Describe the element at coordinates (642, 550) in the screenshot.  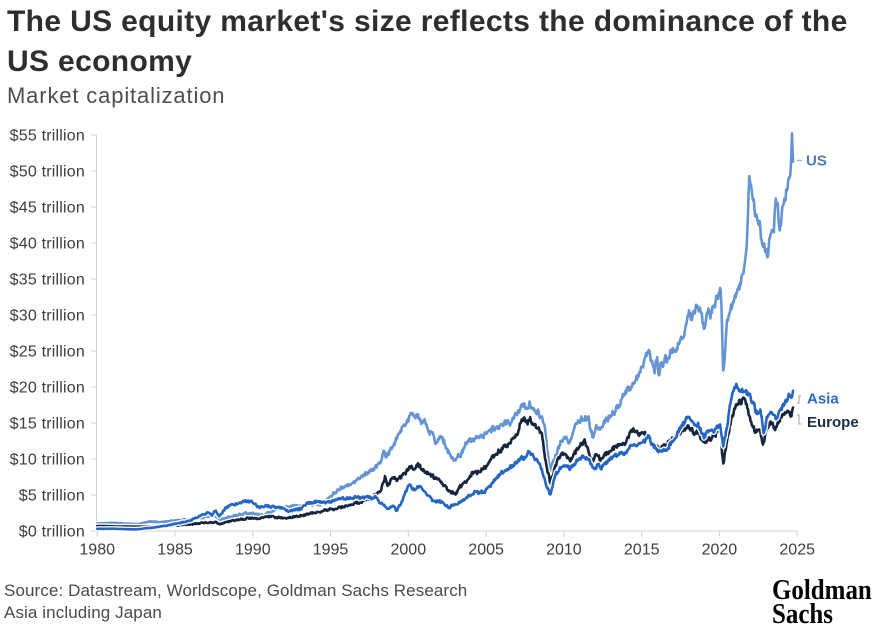
I see `svg-text: 2015` at that location.